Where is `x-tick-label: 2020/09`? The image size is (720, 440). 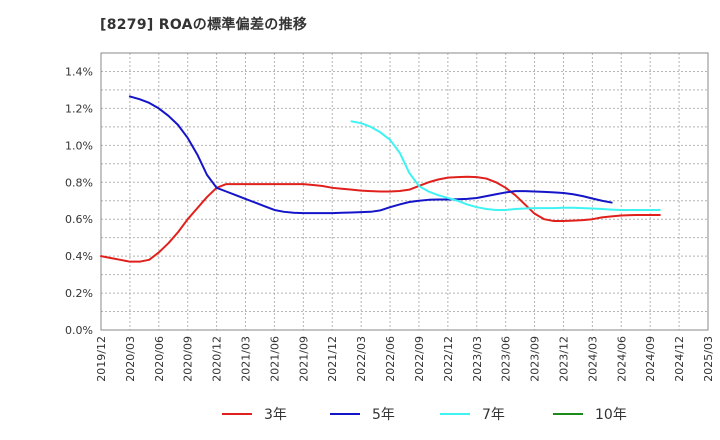 x-tick-label: 2020/09 is located at coordinates (188, 359).